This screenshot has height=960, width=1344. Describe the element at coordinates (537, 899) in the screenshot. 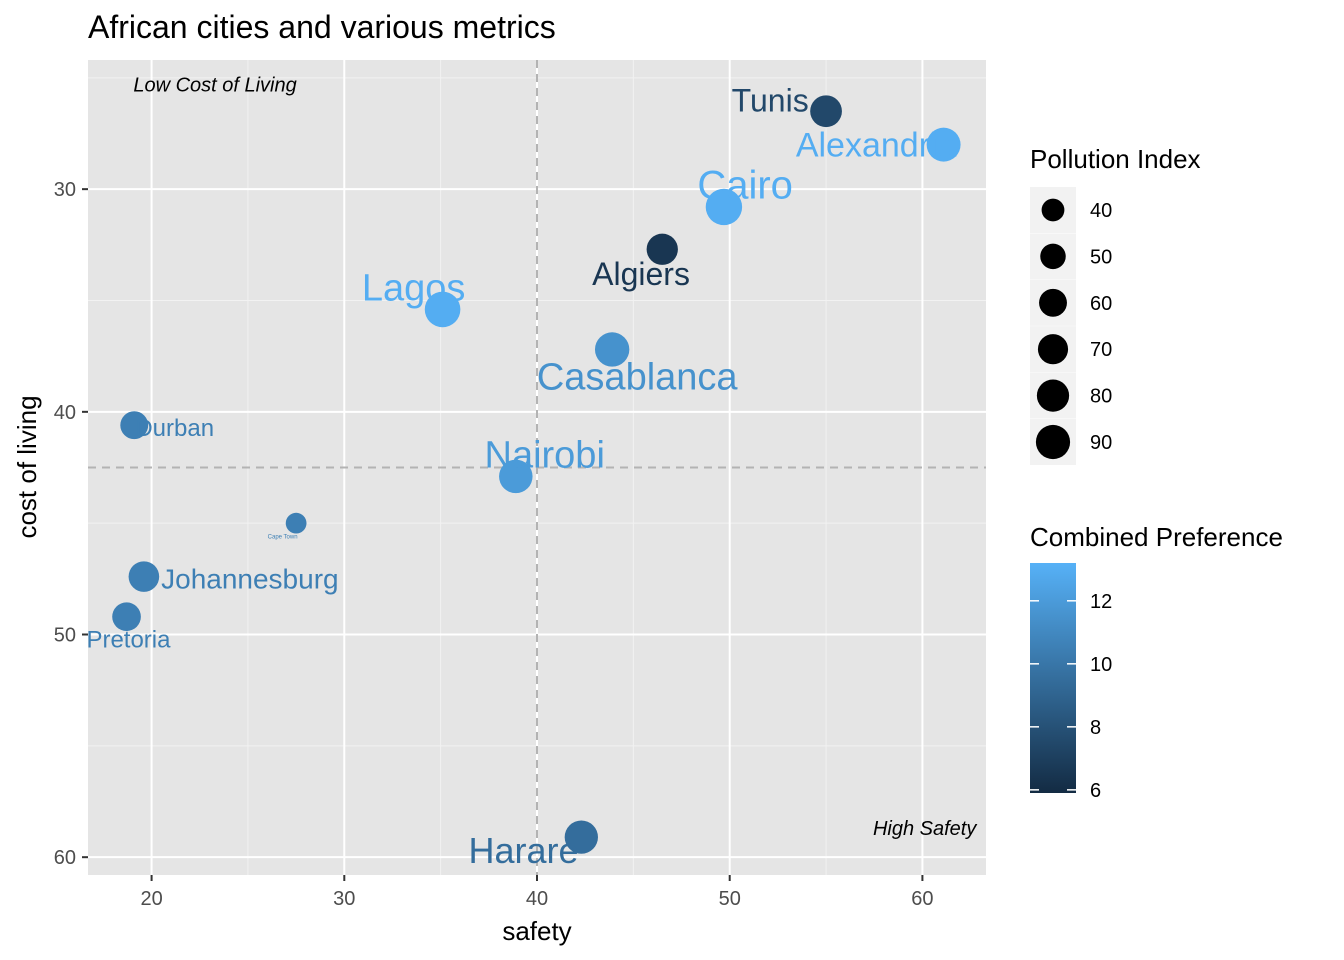

I see `x-tick-label: 40` at that location.